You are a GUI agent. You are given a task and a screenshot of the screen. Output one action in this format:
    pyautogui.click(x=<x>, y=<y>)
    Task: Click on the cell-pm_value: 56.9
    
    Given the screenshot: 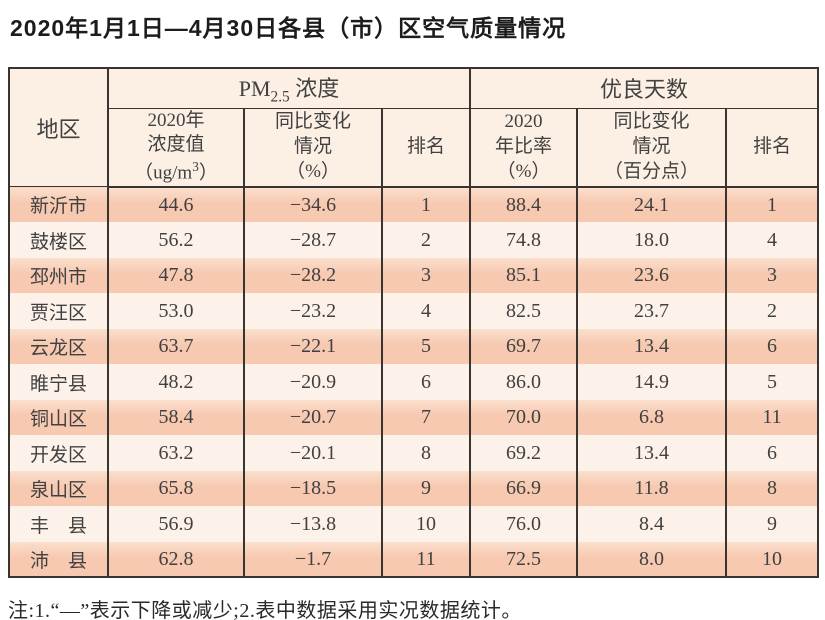 What is the action you would take?
    pyautogui.click(x=176, y=524)
    